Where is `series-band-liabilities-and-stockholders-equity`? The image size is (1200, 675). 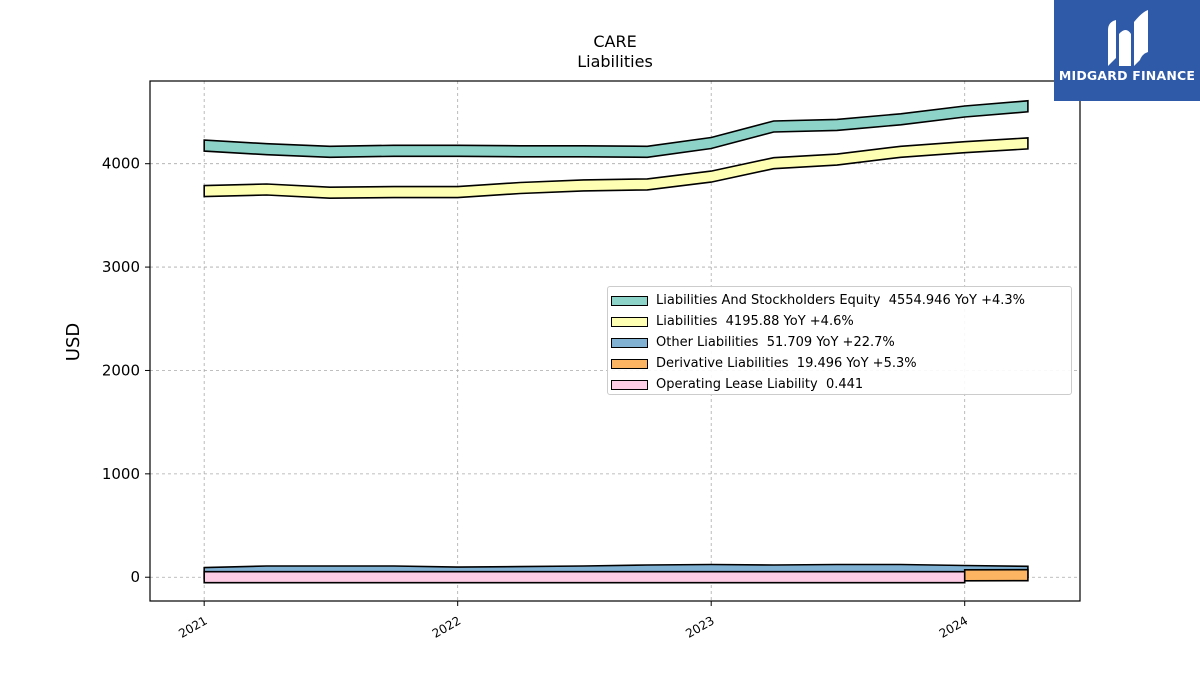 series-band-liabilities-and-stockholders-equity is located at coordinates (616, 129).